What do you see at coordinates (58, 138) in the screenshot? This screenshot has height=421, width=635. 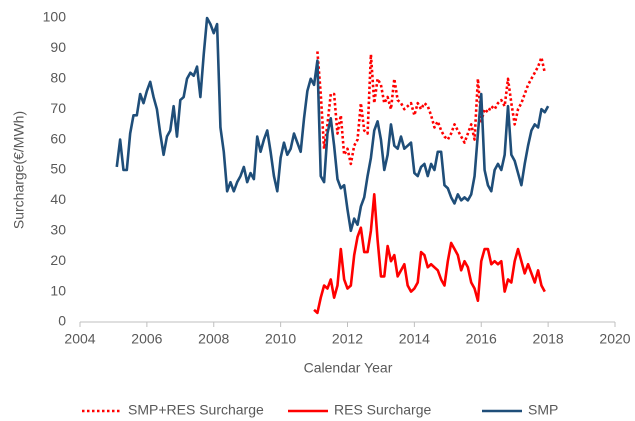 I see `y-tick-label: 60` at bounding box center [58, 138].